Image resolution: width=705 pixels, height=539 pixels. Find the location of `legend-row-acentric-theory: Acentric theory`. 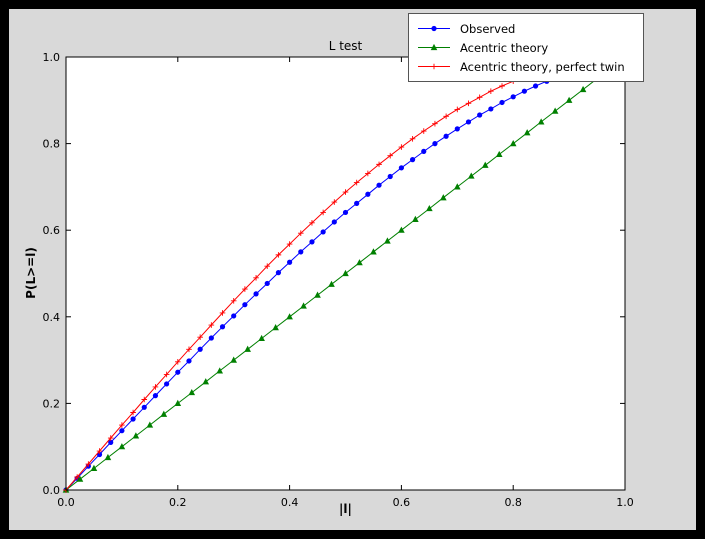

legend-row-acentric-theory: Acentric theory is located at coordinates (527, 47).